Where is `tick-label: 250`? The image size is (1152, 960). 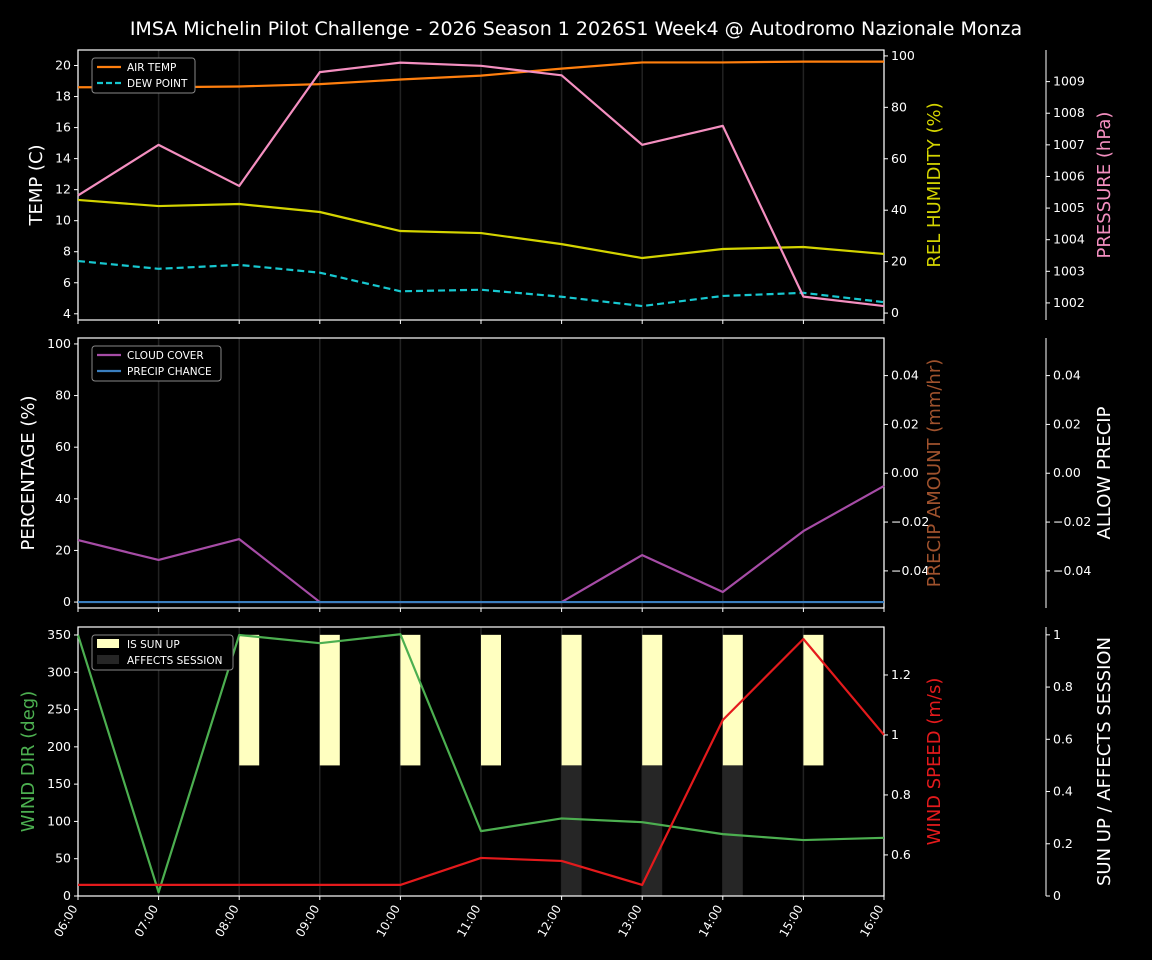
tick-label: 250 is located at coordinates (59, 709).